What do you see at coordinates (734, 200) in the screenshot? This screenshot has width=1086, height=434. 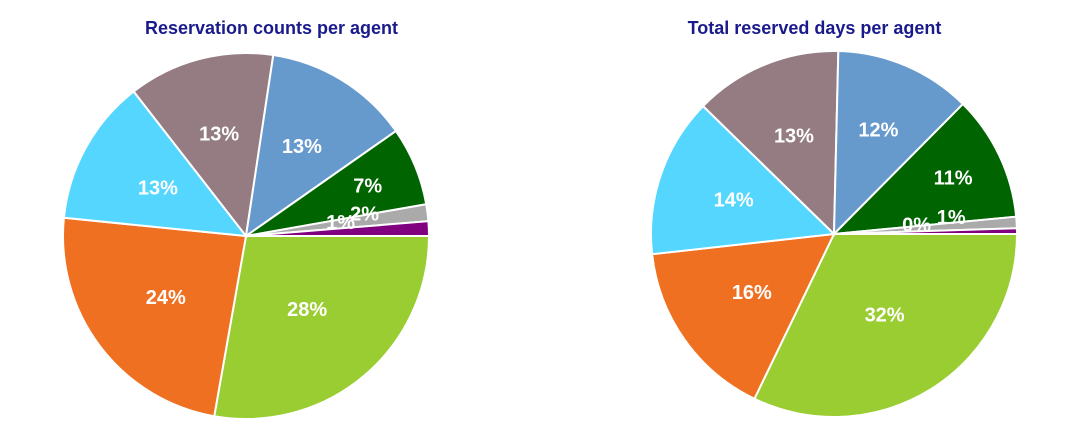 I see `slice-label: 14%` at bounding box center [734, 200].